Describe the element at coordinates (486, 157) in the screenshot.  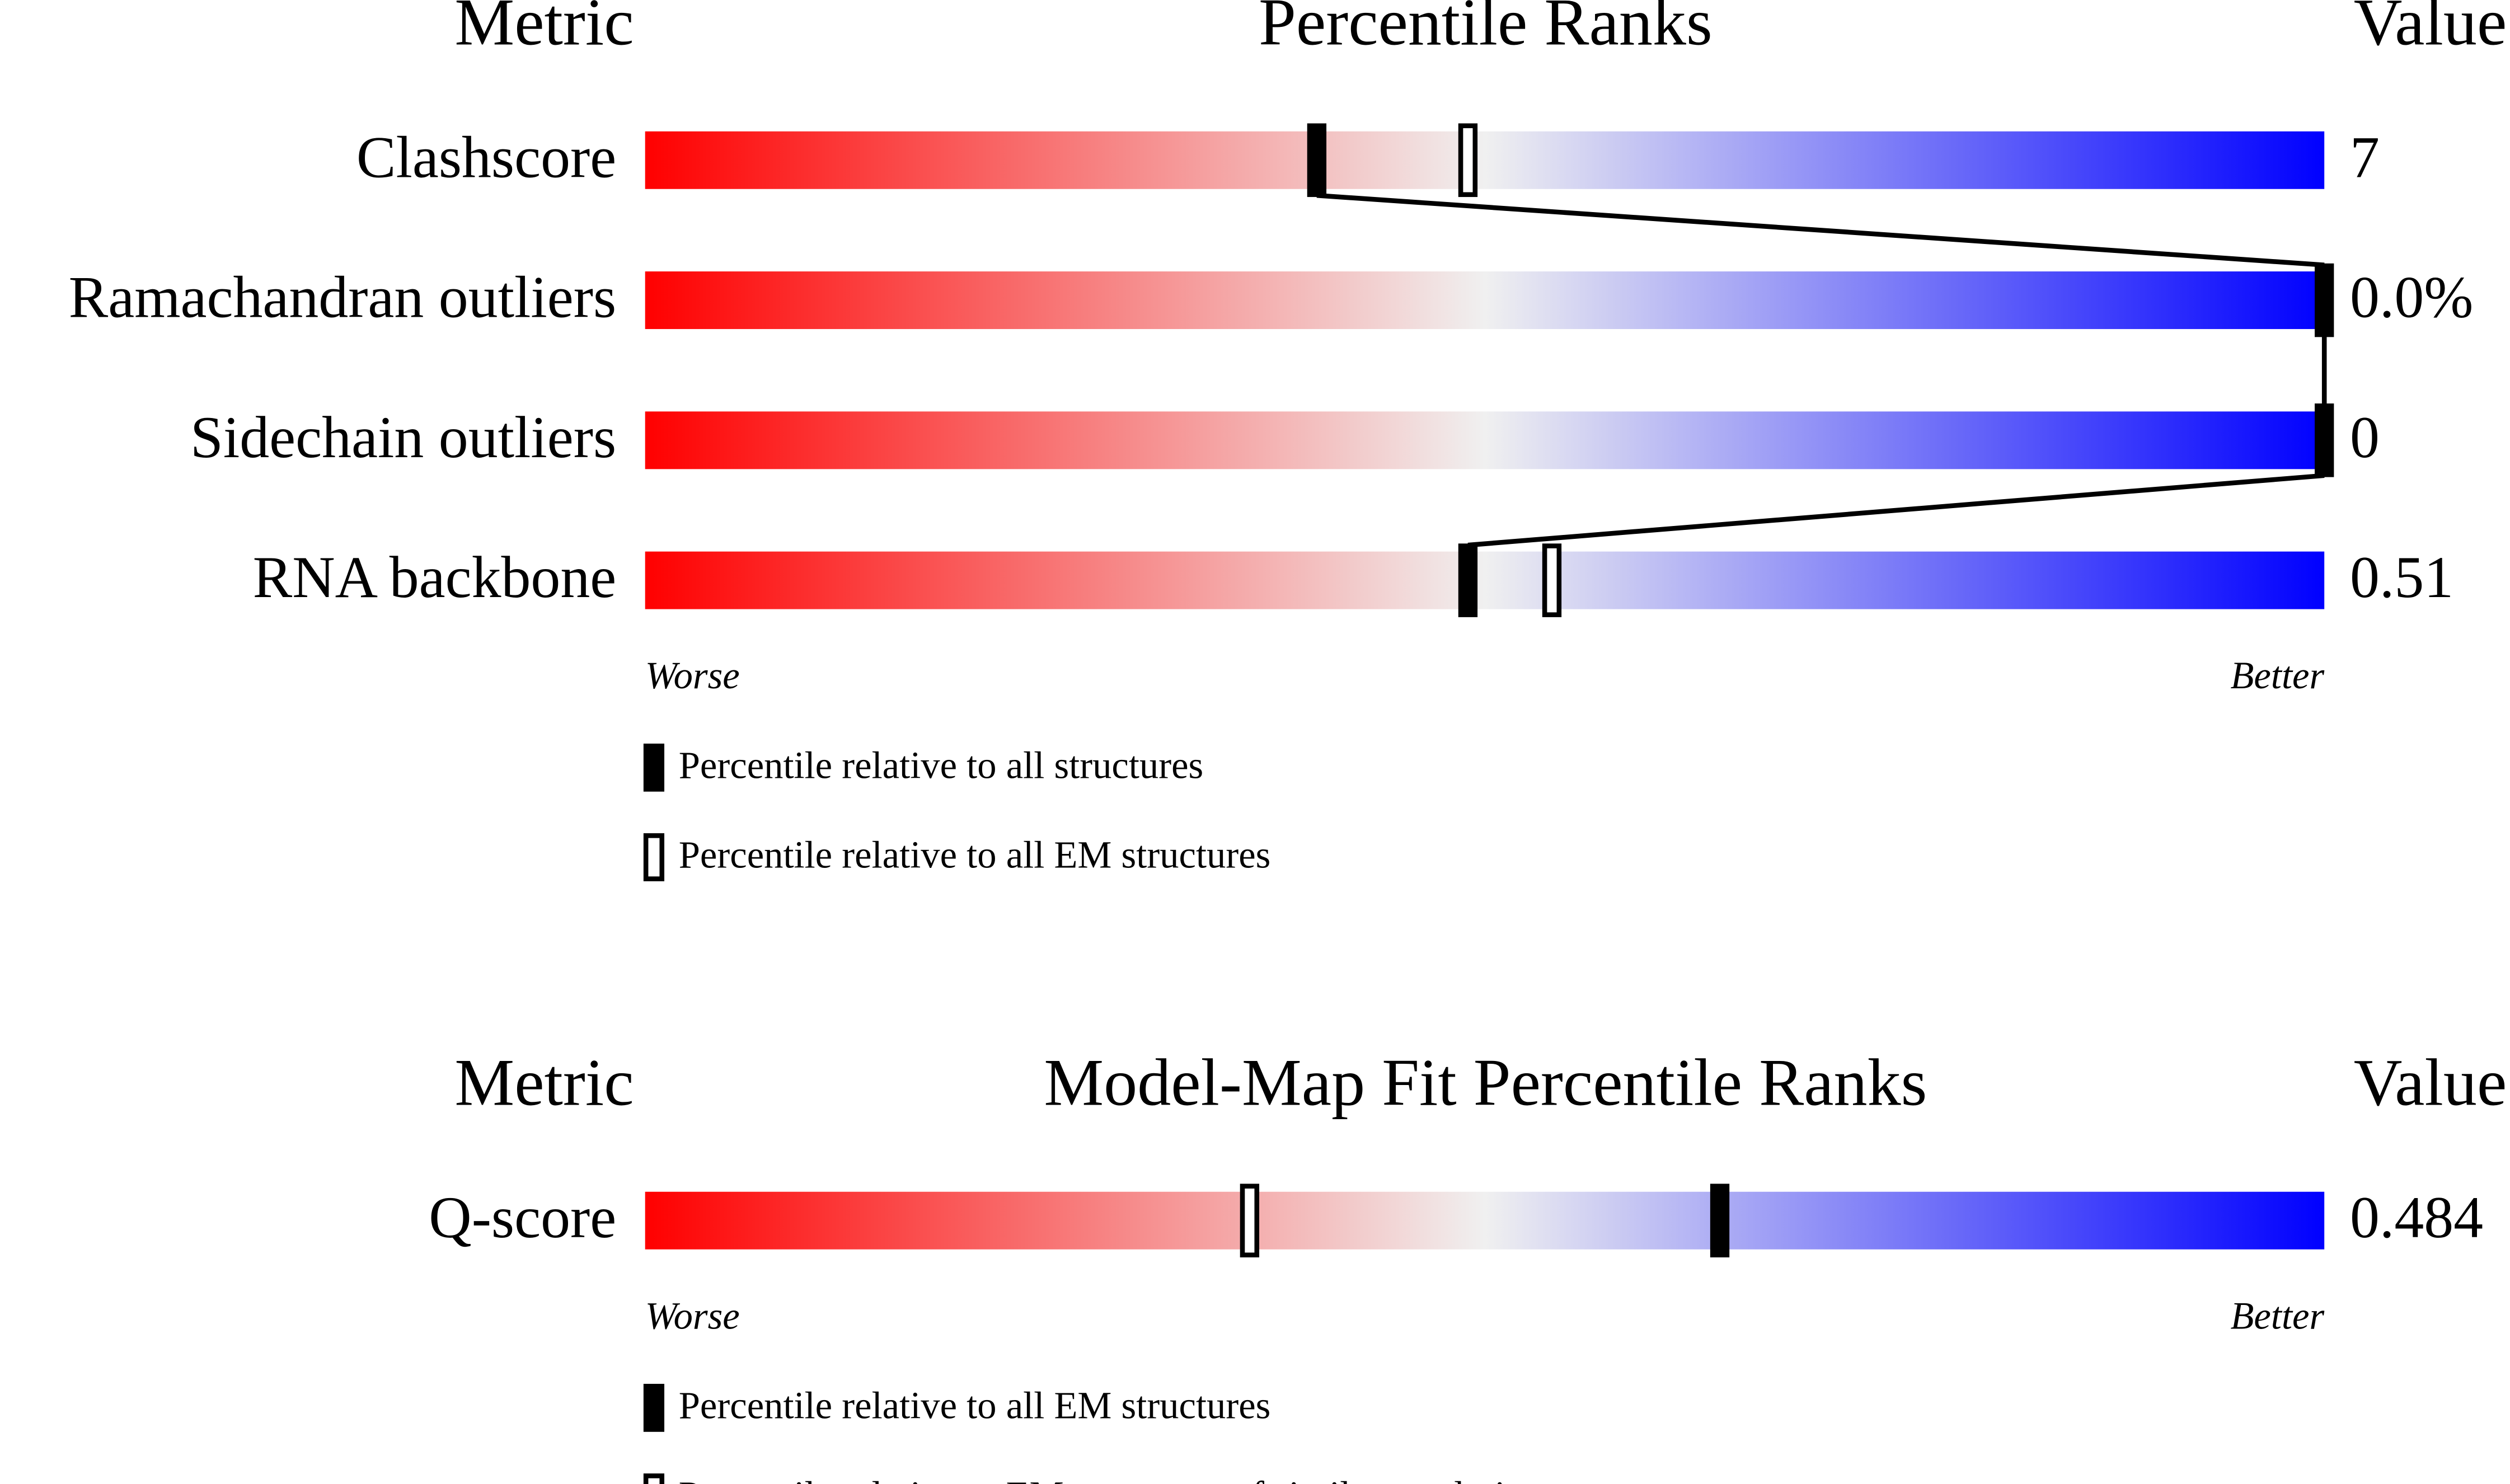
I see `metric-label: Clashscore` at that location.